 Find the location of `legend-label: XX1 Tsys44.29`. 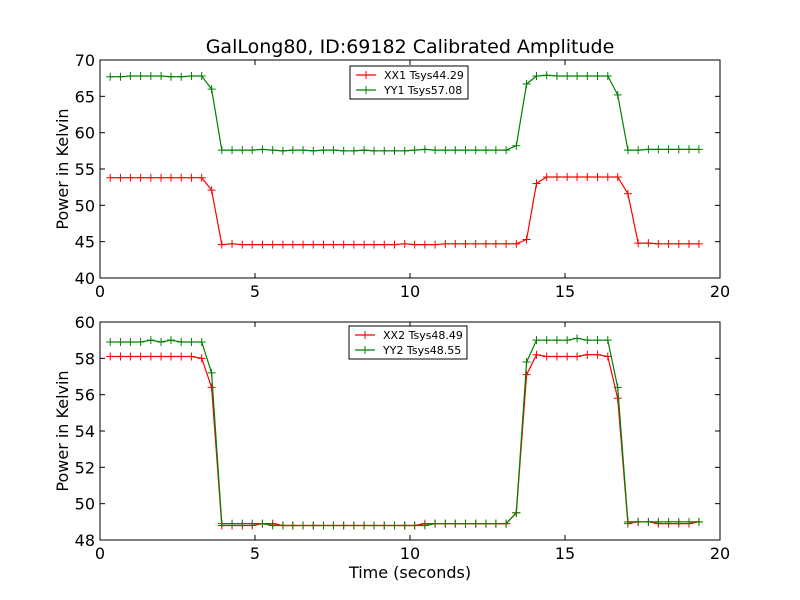

legend-label: XX1 Tsys44.29 is located at coordinates (424, 75).